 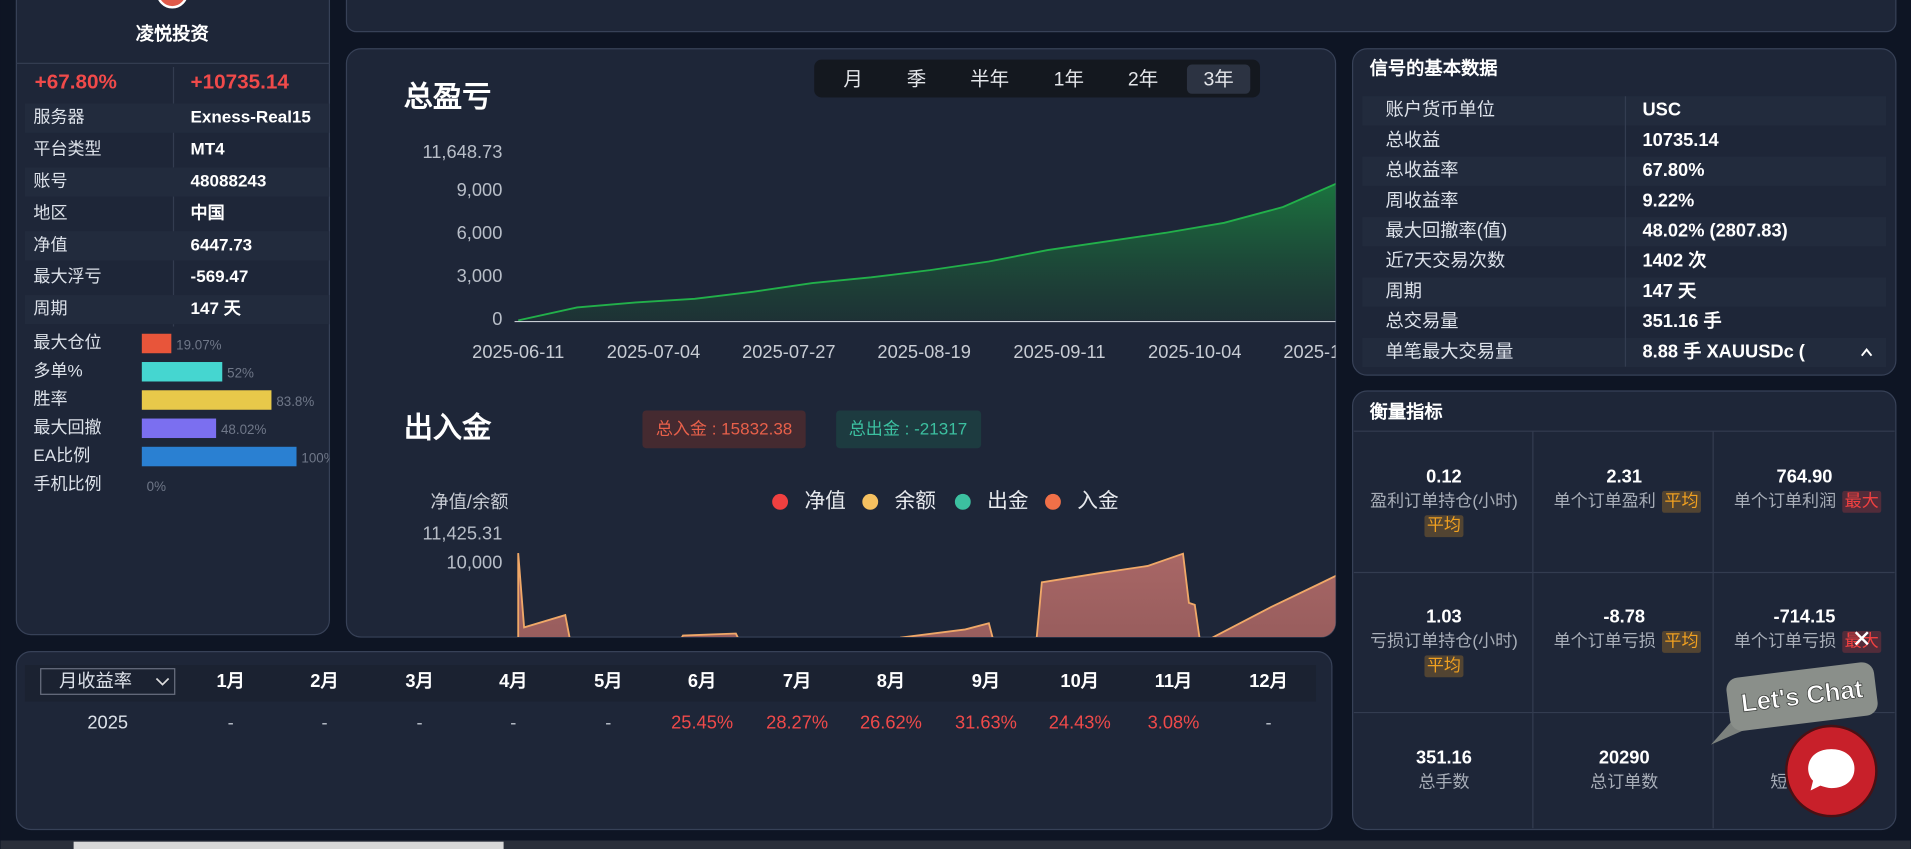 I want to click on x-tick-label: 2025-07-04, so click(x=653, y=351).